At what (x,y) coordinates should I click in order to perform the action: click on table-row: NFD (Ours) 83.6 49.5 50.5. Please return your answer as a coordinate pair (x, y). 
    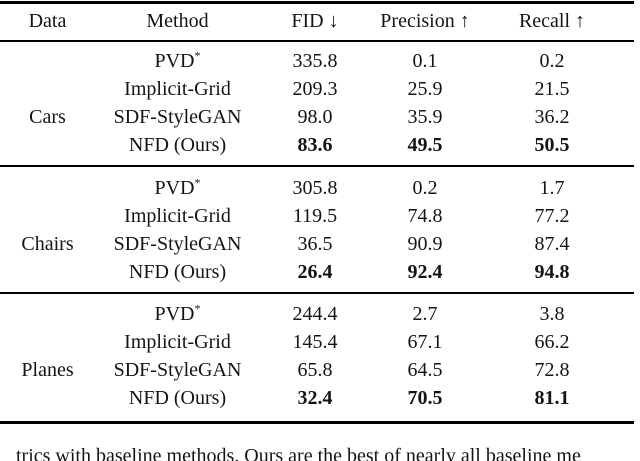
    Looking at the image, I should click on (317, 148).